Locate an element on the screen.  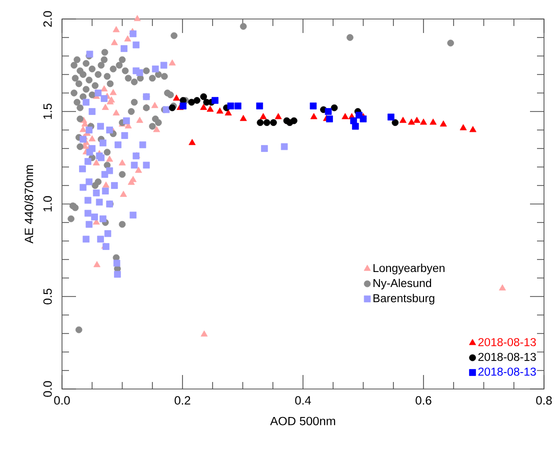
x-axis-title: AOD 500nm is located at coordinates (303, 421).